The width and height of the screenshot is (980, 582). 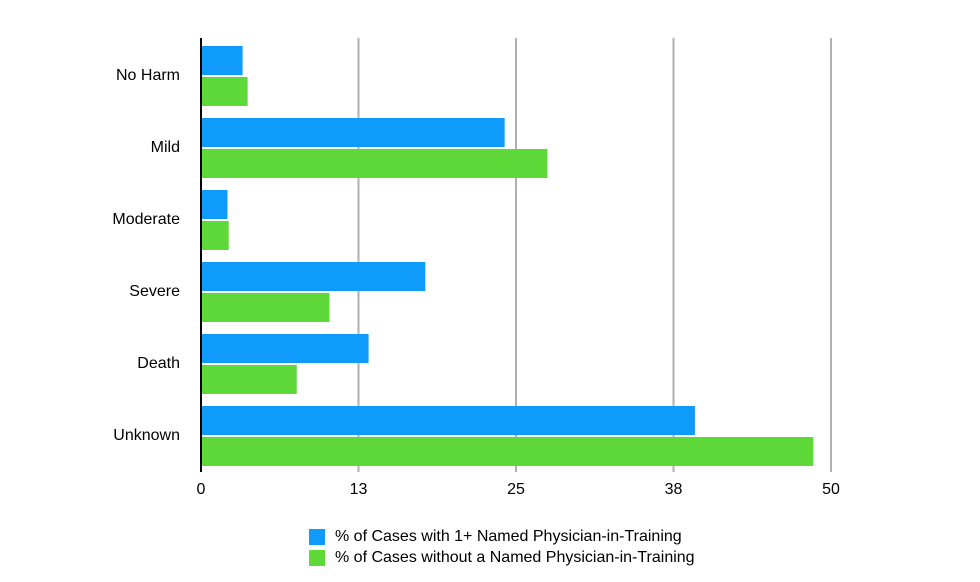 I want to click on y-tick-label: Severe, so click(x=154, y=291).